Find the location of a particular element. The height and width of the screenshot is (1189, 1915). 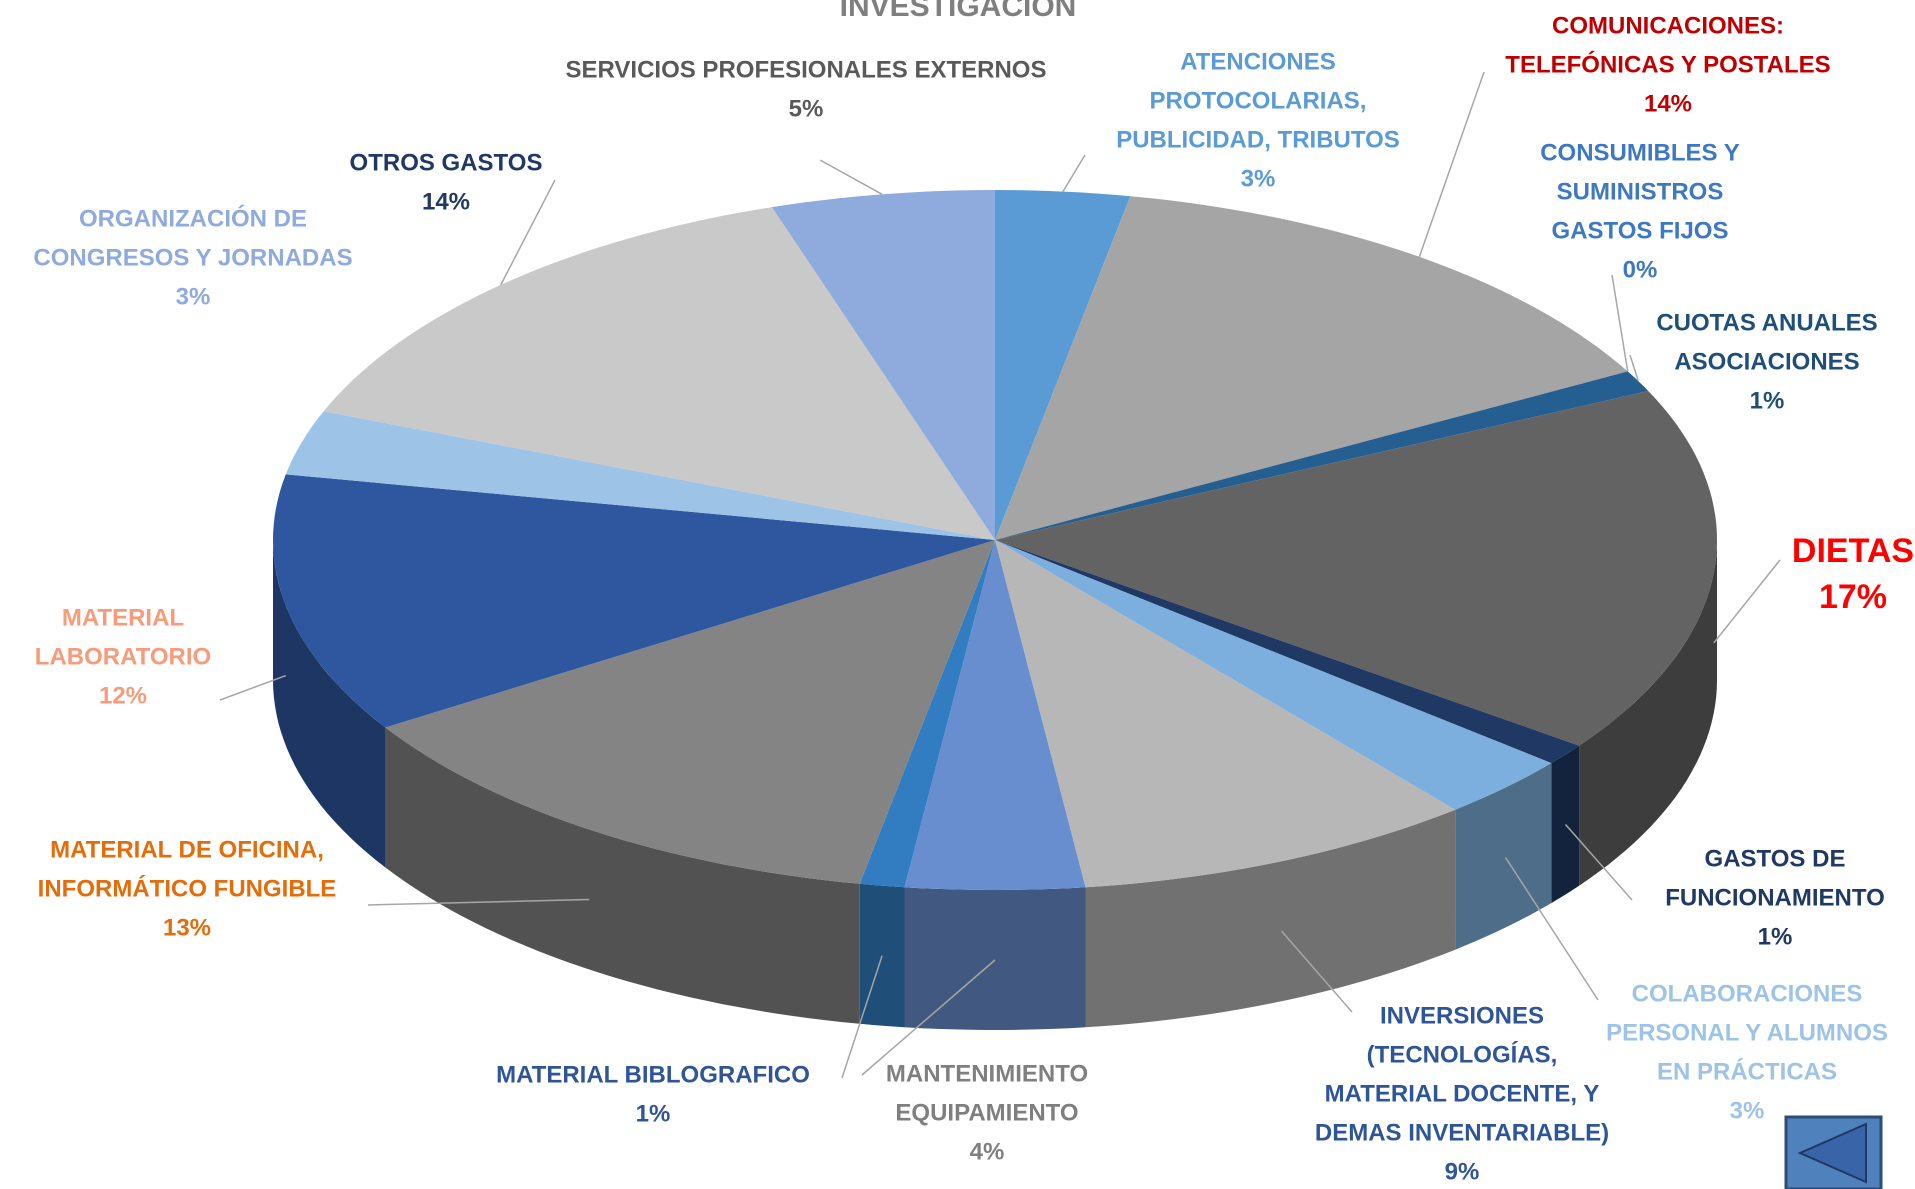

value-label: 4% is located at coordinates (987, 1151).